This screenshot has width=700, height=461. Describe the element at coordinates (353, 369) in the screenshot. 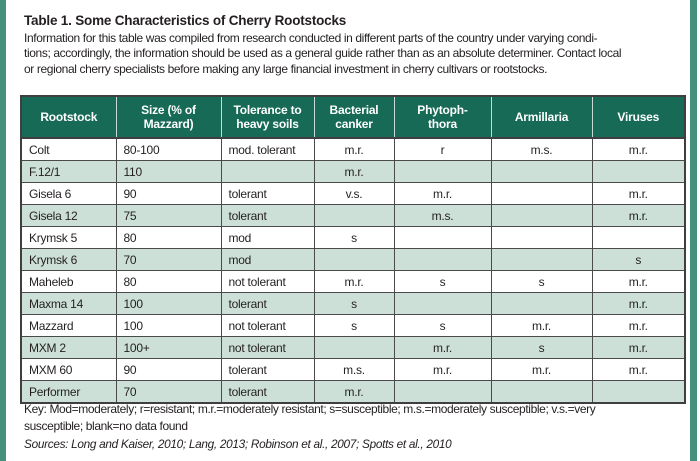

I see `table-row: MXM 60 90 tolerant m.s. m.r. m.r. m.r.` at that location.